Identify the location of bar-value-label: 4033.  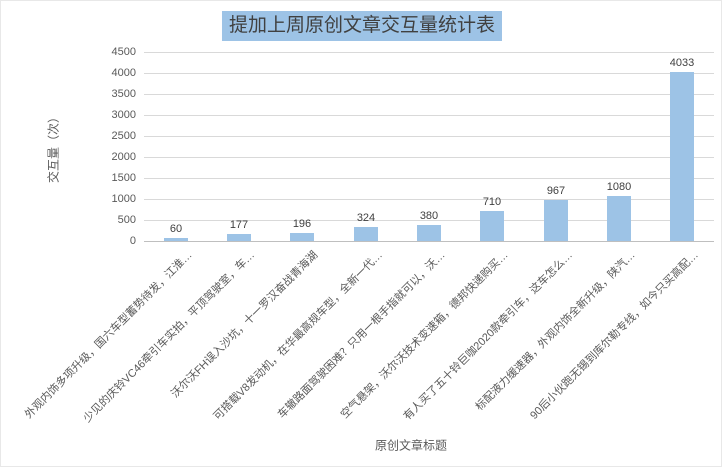
(682, 63).